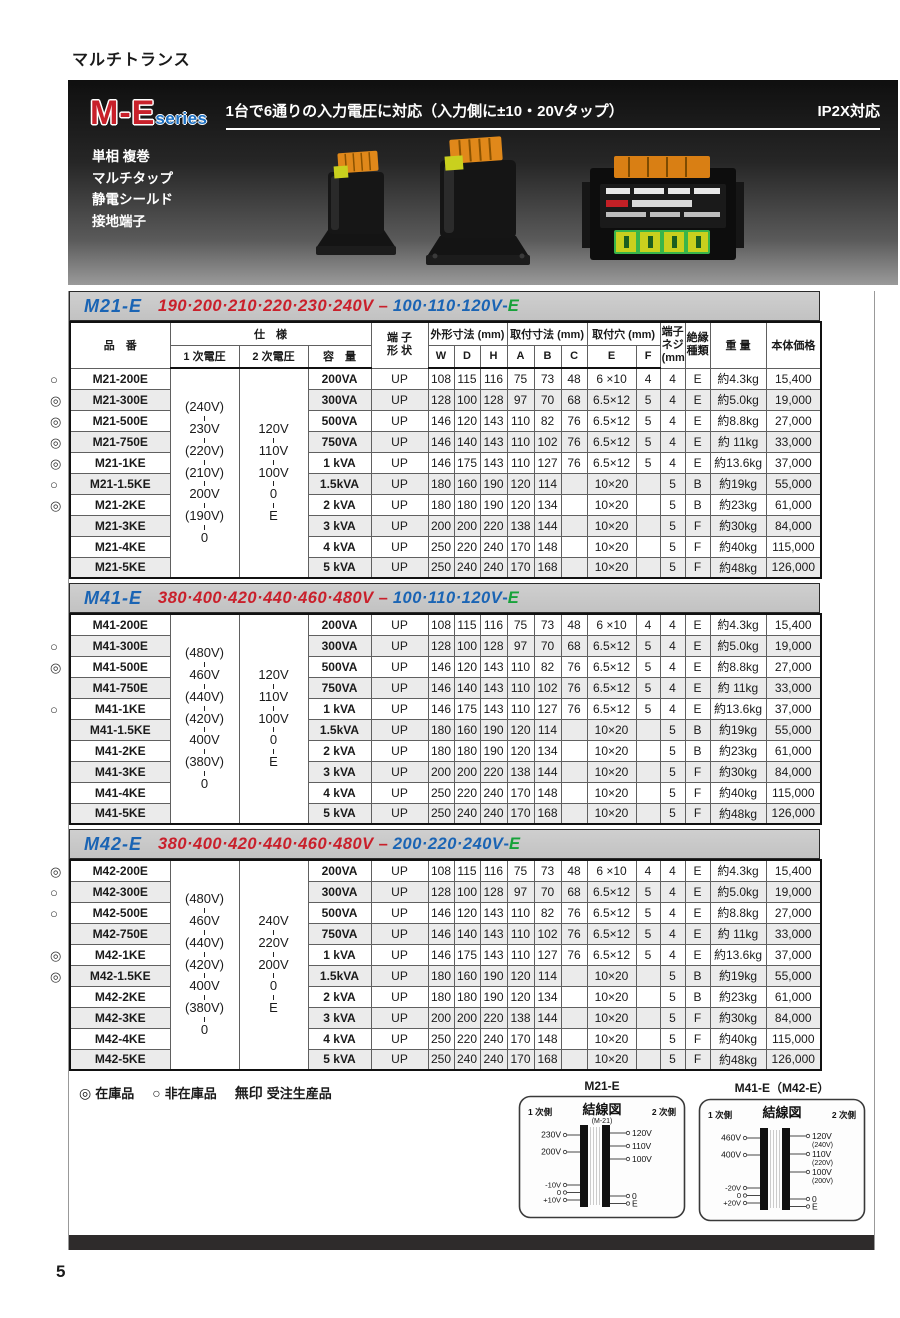  I want to click on cell-d: 100, so click(467, 645).